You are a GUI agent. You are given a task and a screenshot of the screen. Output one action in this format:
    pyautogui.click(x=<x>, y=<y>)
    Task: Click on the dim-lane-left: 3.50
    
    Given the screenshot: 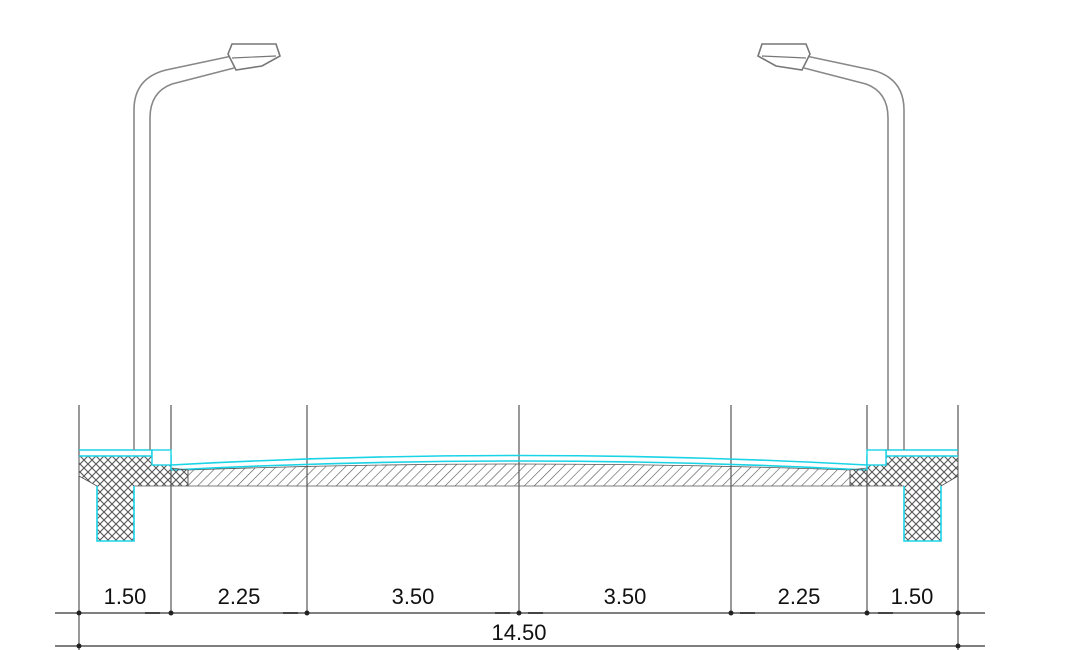 What is the action you would take?
    pyautogui.click(x=413, y=596)
    